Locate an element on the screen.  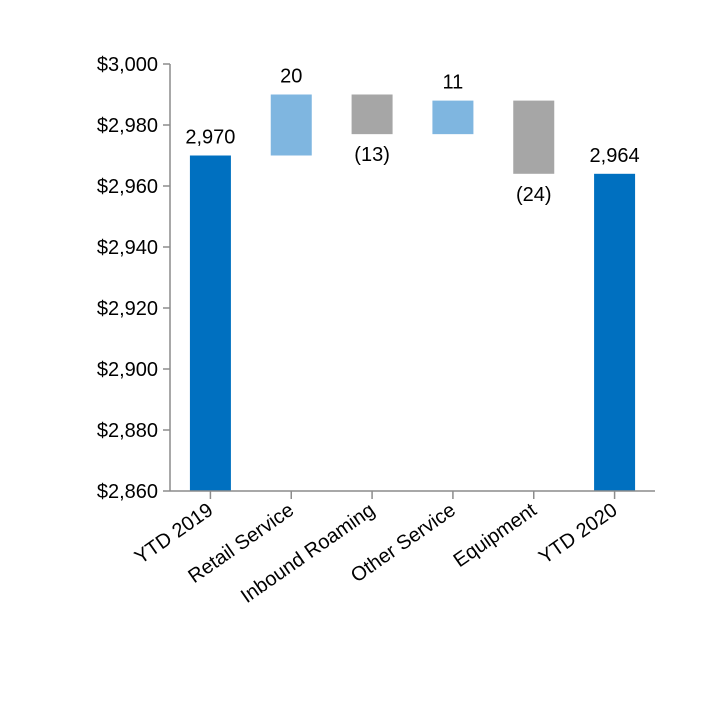
y-tick-label: $2,860 is located at coordinates (127, 492).